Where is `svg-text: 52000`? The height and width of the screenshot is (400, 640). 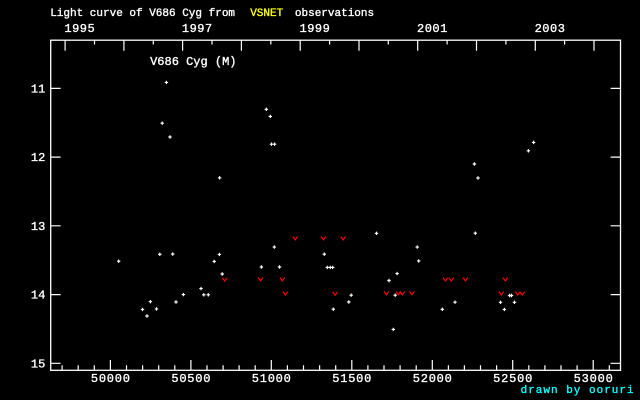
svg-text: 52000 is located at coordinates (433, 379).